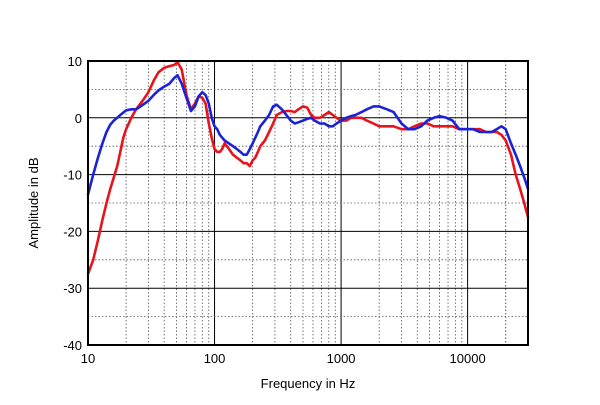 Image resolution: width=600 pixels, height=405 pixels. What do you see at coordinates (215, 358) in the screenshot?
I see `x-tick-label: 100` at bounding box center [215, 358].